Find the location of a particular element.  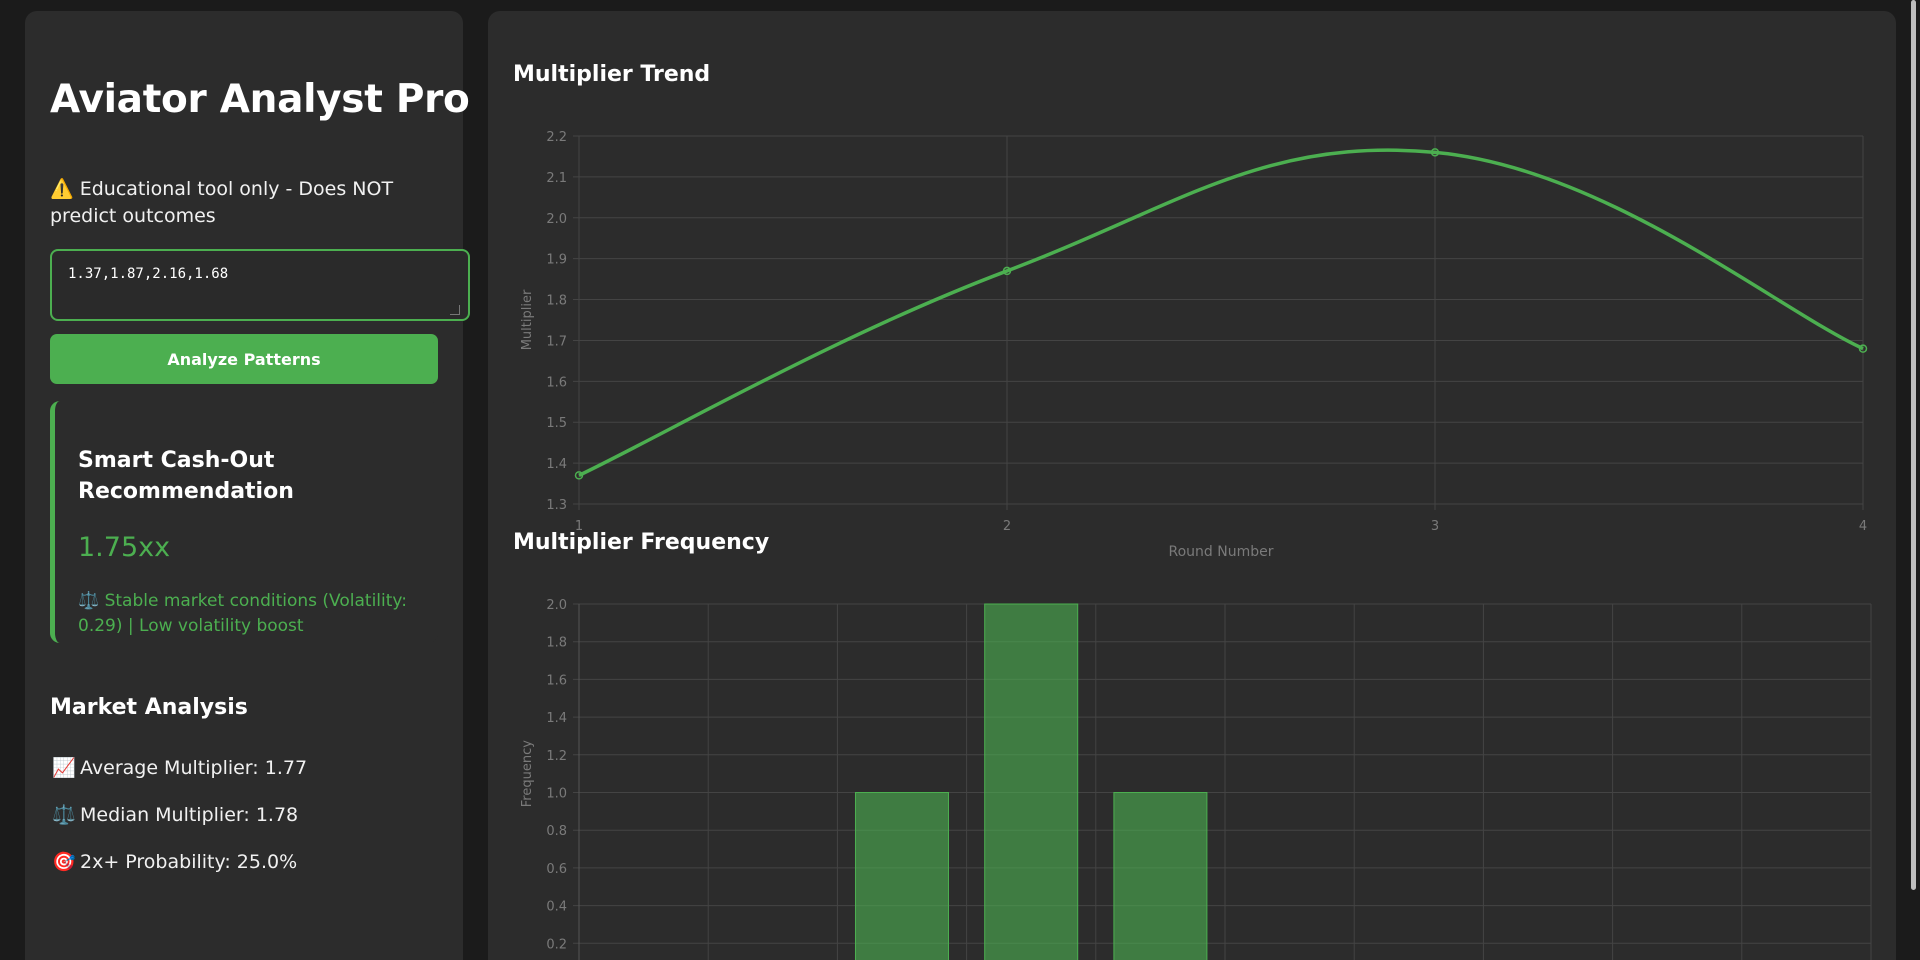

page-scrollbar is located at coordinates (1914, 480).